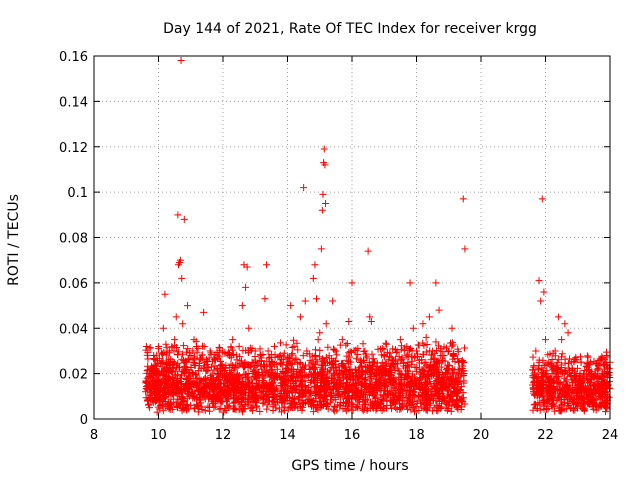  What do you see at coordinates (84, 420) in the screenshot?
I see `y-tick-label: 0` at bounding box center [84, 420].